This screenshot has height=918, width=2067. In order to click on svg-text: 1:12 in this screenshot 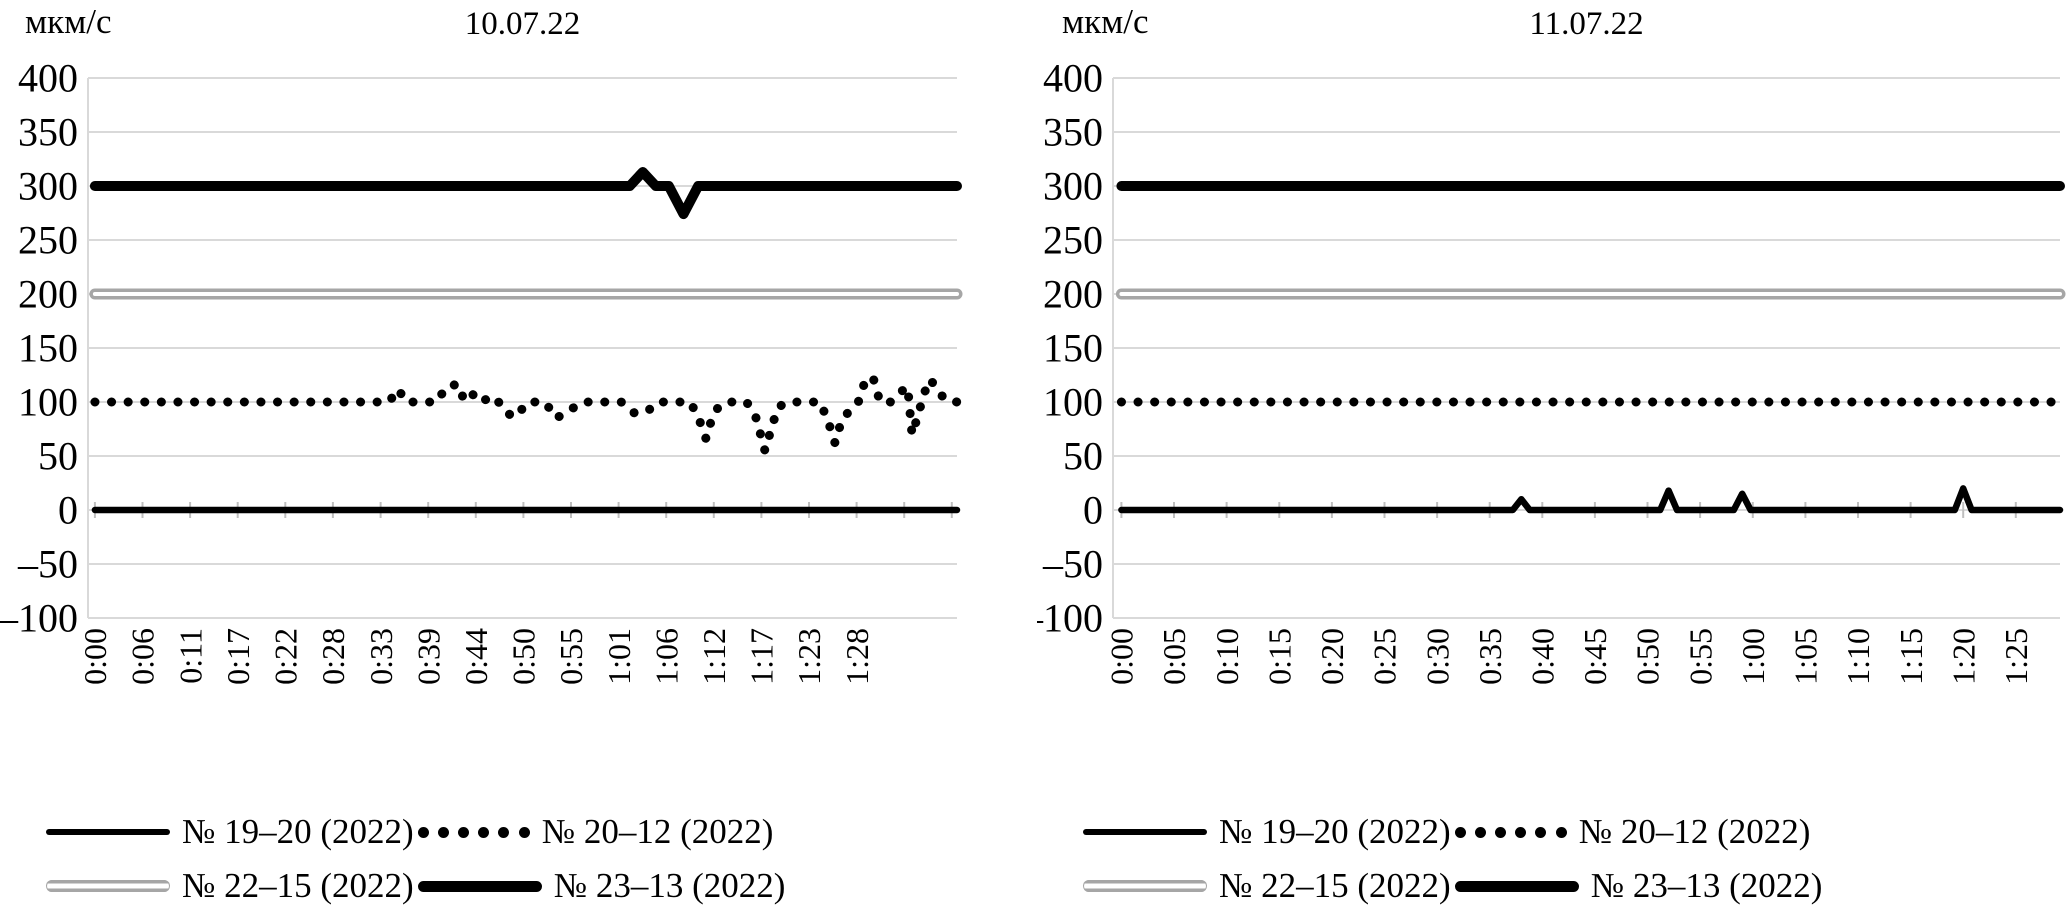, I will do `click(714, 656)`.